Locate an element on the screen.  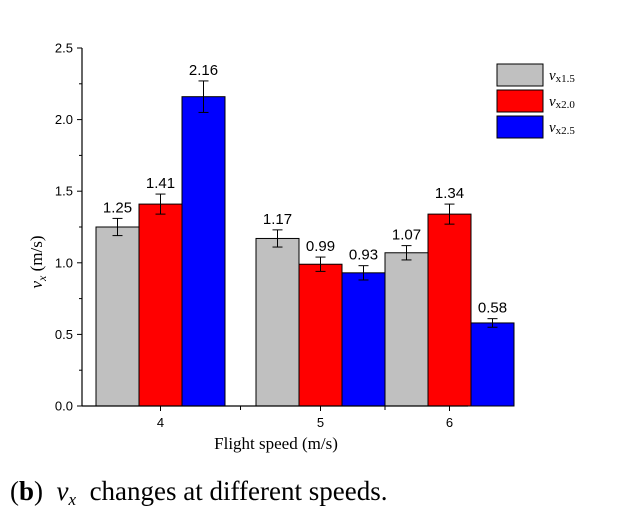
data-label-vx2.0-5: 0.99 is located at coordinates (320, 246).